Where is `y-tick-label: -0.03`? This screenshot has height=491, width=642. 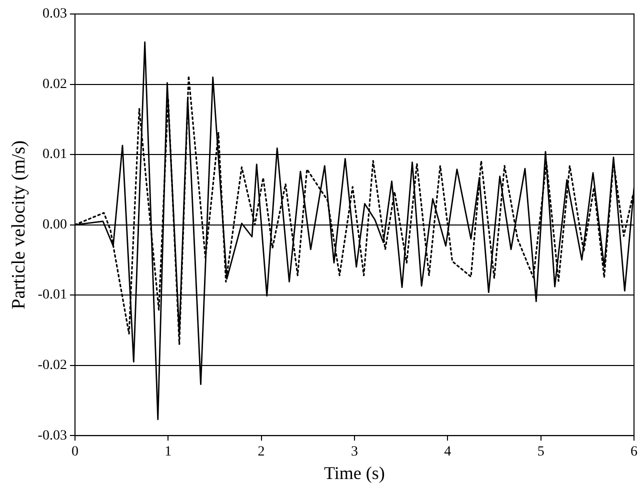 y-tick-label: -0.03 is located at coordinates (52, 436).